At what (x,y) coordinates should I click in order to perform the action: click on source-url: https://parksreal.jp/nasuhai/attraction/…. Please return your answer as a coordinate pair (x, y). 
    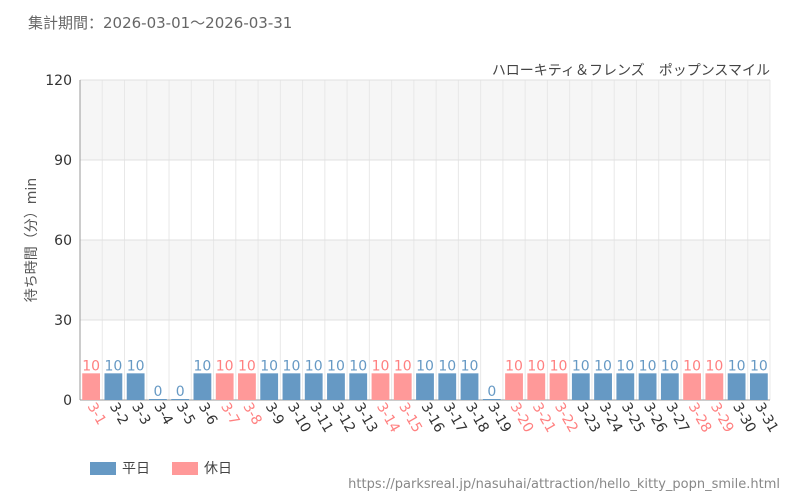
    Looking at the image, I should click on (564, 484).